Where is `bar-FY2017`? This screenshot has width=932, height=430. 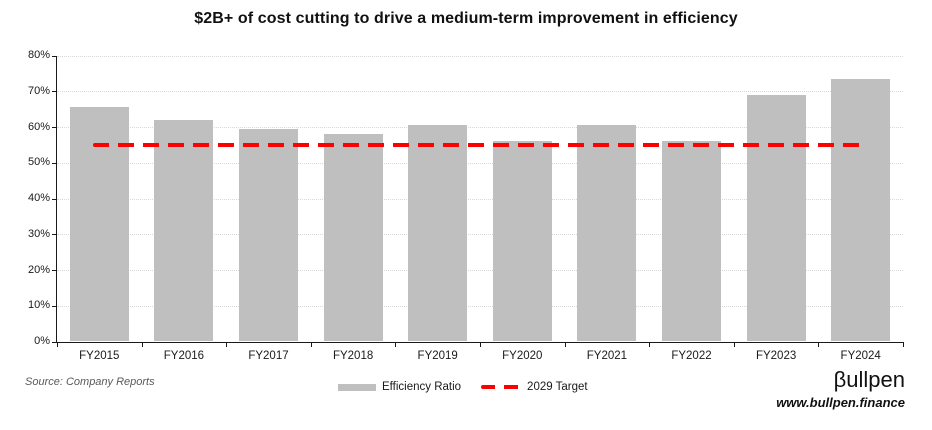 bar-FY2017 is located at coordinates (268, 235).